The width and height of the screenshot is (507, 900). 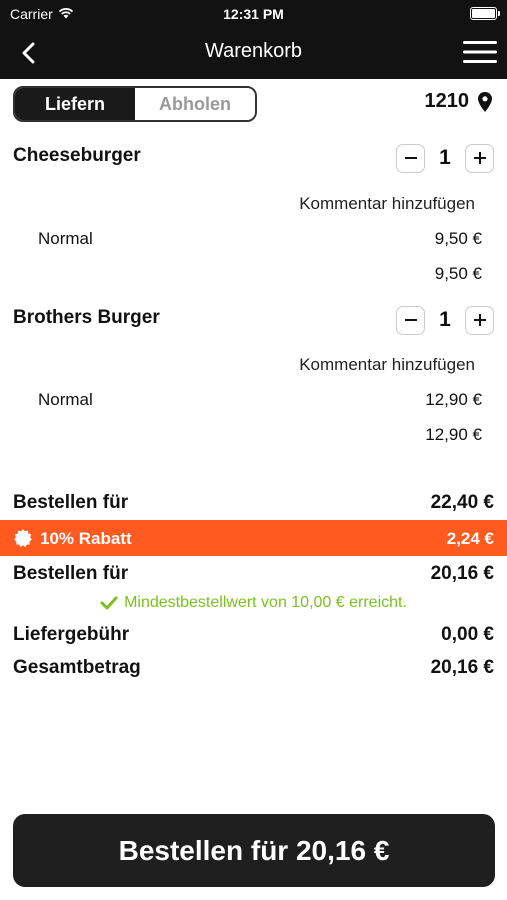 I want to click on status-time: 12:31 PM, so click(x=253, y=14).